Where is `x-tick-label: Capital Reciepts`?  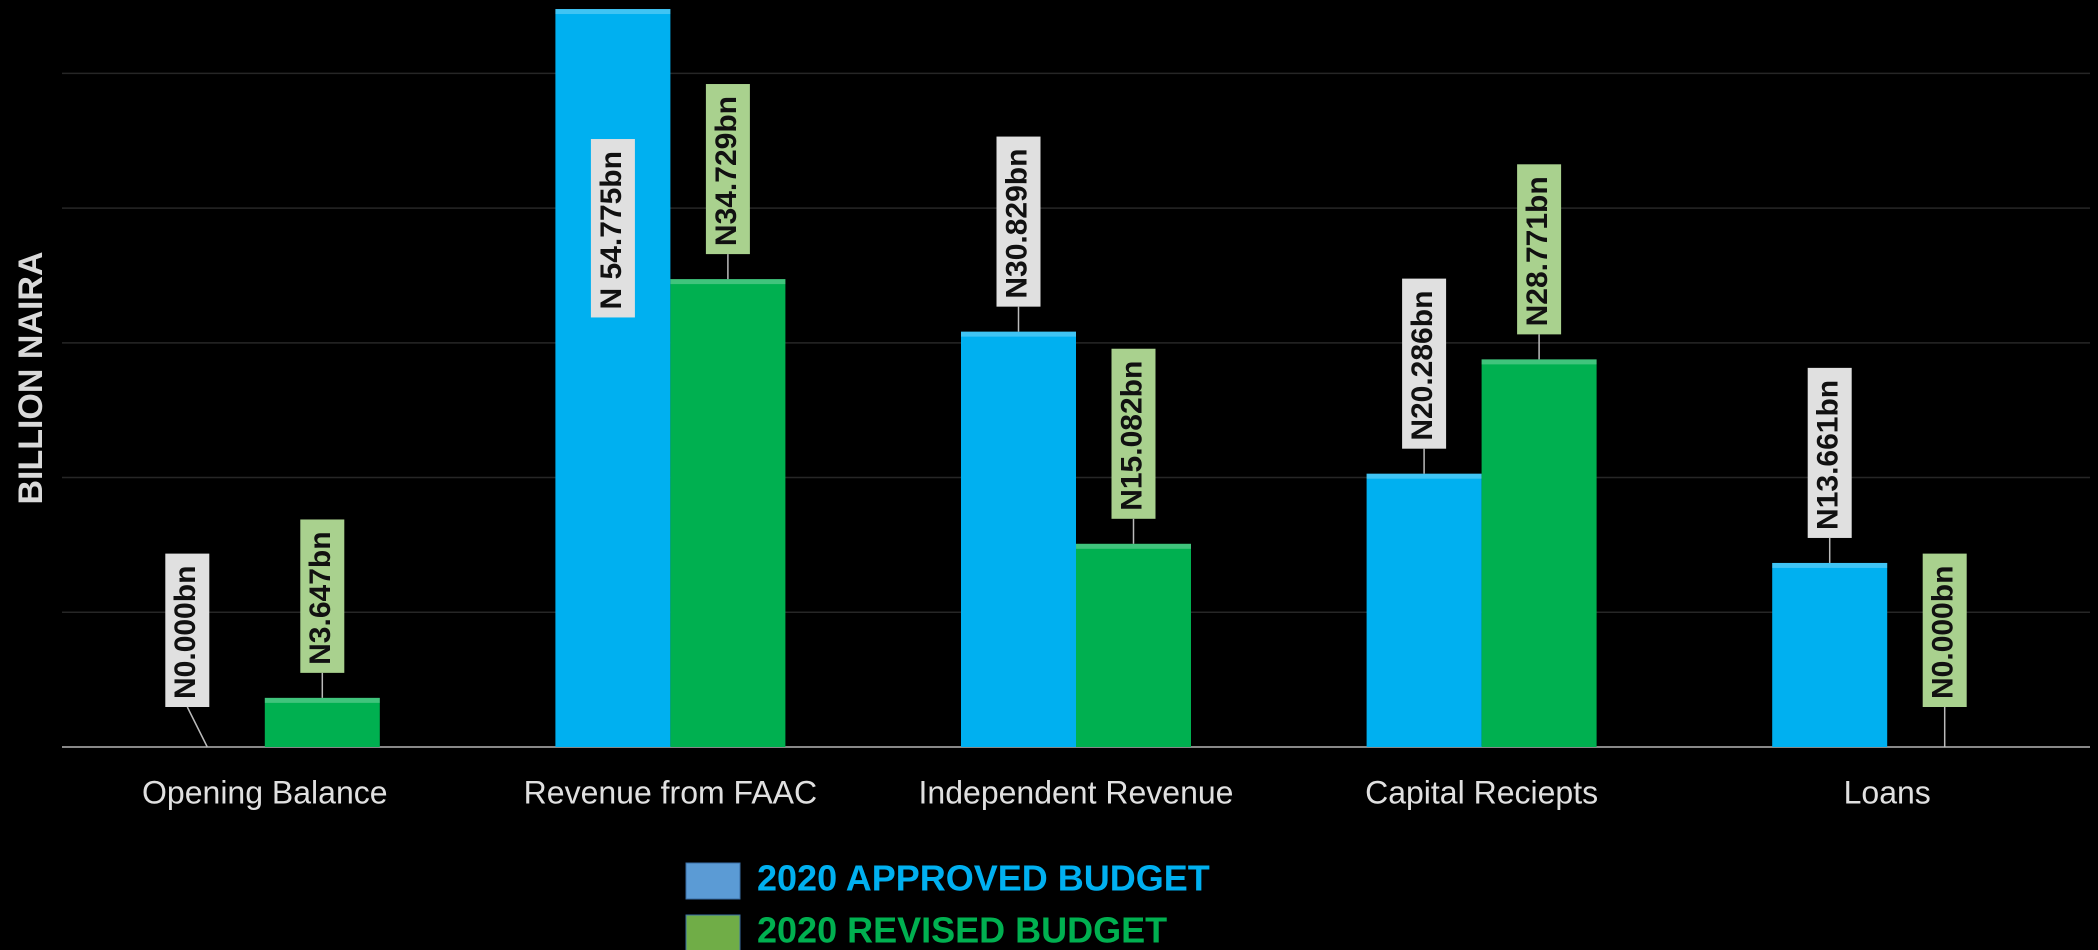 x-tick-label: Capital Reciepts is located at coordinates (1481, 792).